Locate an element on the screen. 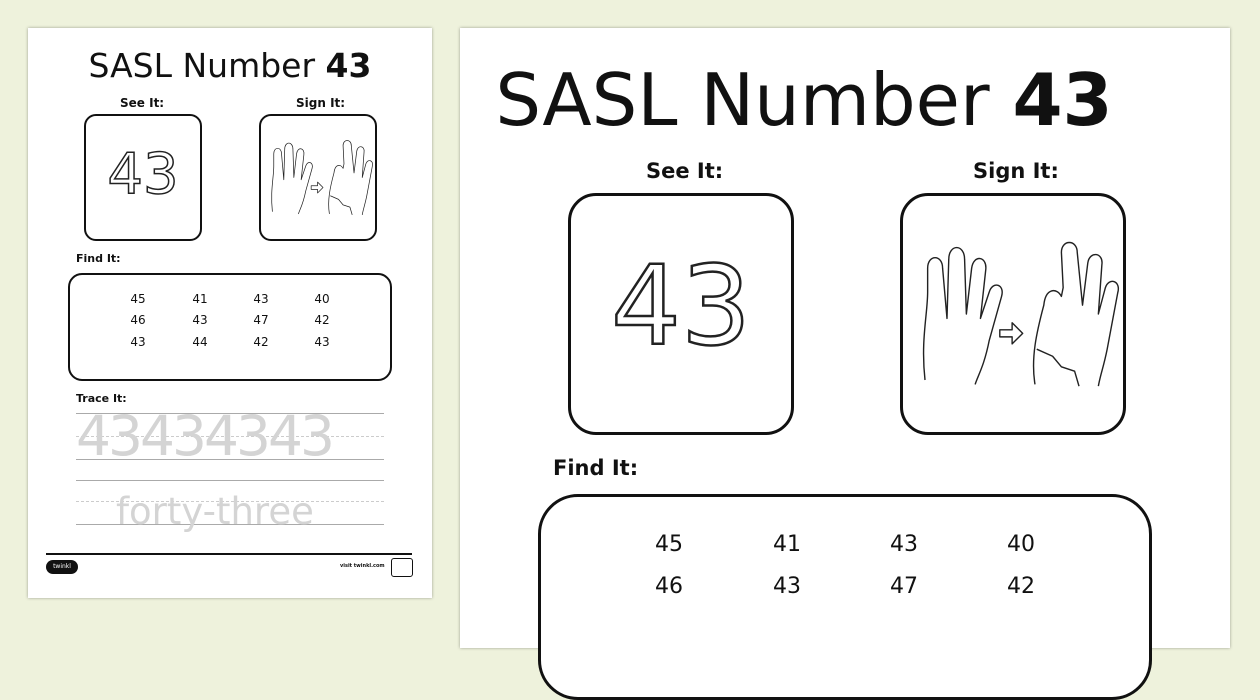  find-number: 44 is located at coordinates (200, 341).